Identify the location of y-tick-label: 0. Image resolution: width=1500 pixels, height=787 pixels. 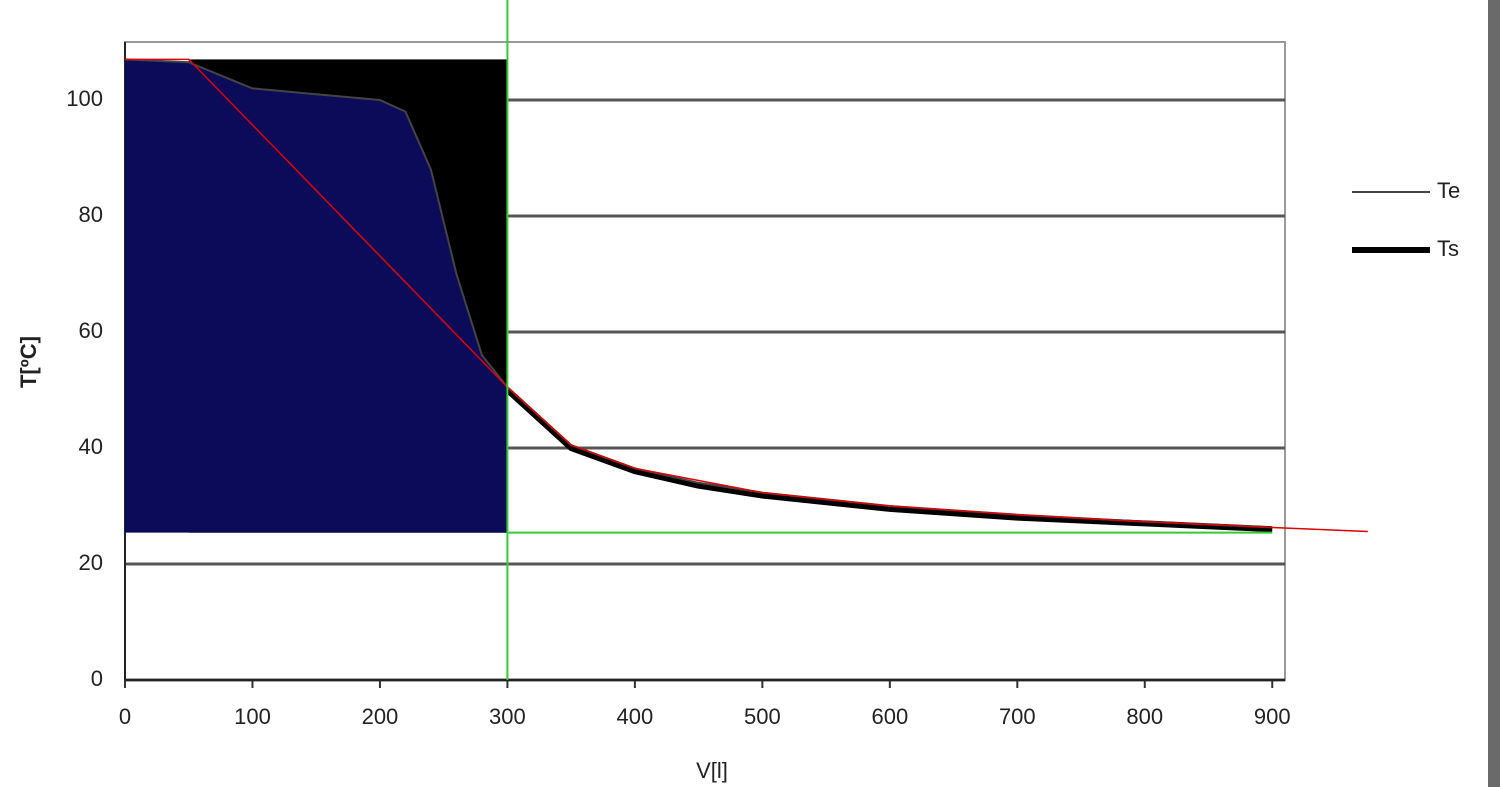
(97, 678).